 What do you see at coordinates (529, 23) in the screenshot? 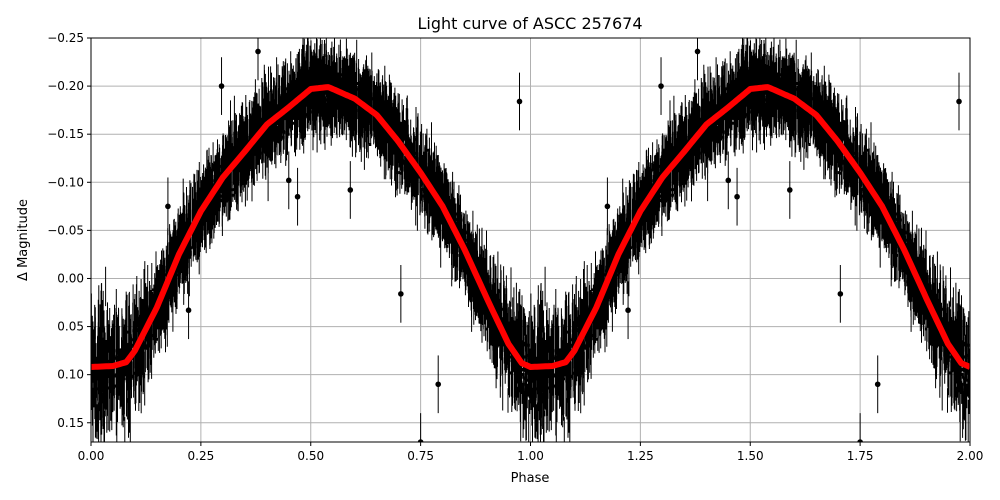
I see `chart-title: Light curve of ASCC 257674` at bounding box center [529, 23].